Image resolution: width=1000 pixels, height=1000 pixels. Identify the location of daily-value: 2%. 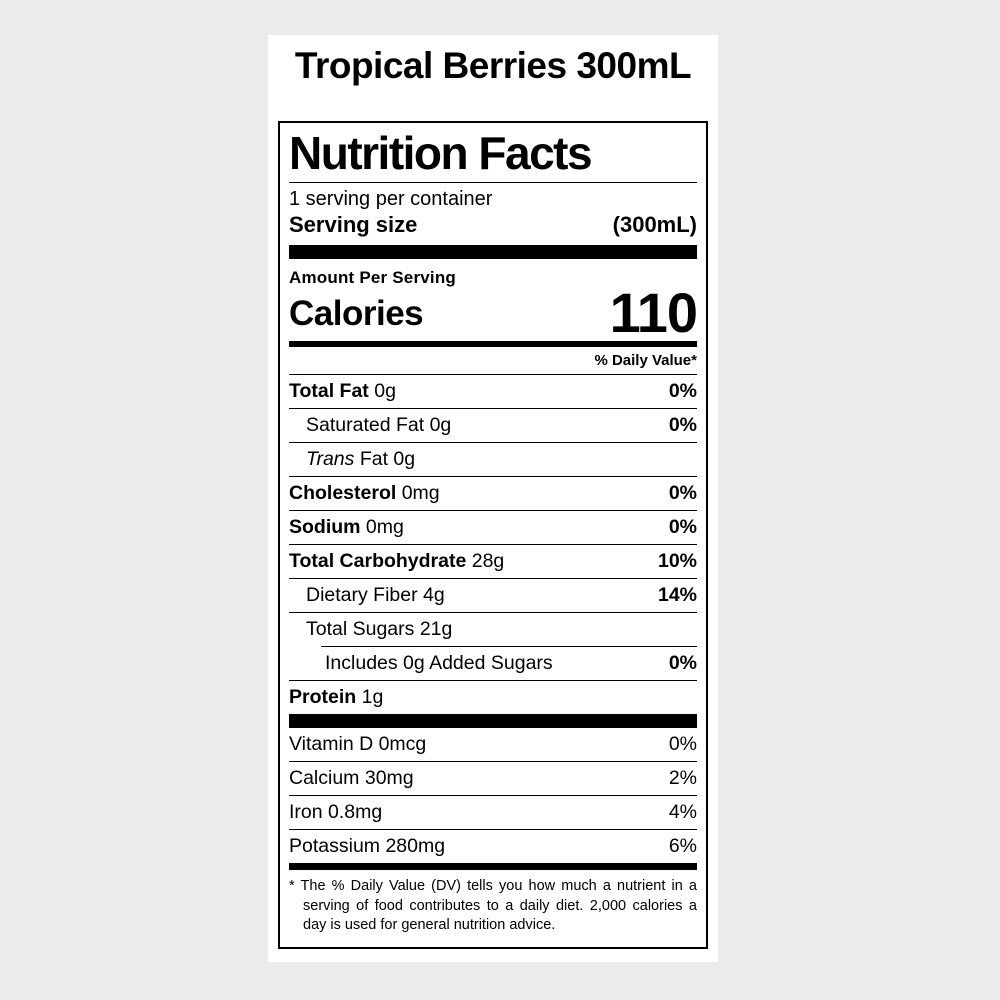
(682, 778).